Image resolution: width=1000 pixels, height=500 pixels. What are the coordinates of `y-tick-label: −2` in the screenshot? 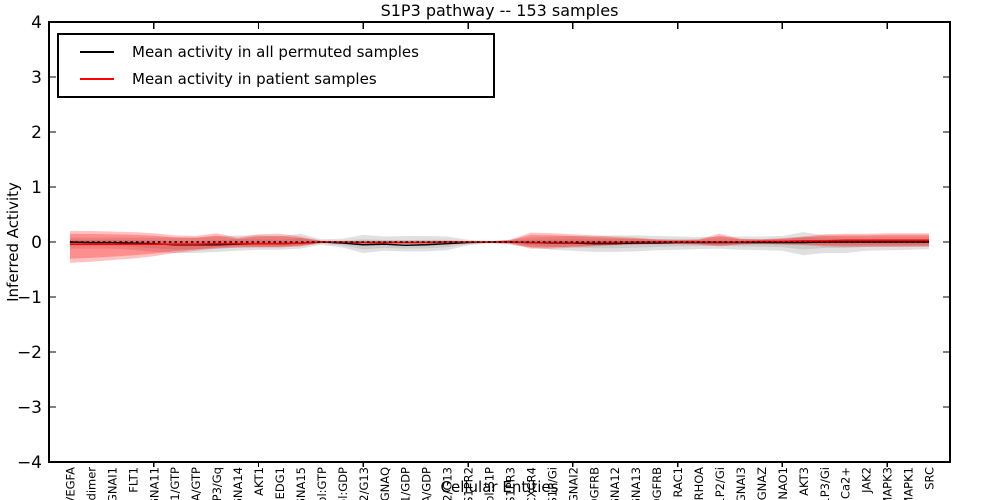 It's located at (29, 353).